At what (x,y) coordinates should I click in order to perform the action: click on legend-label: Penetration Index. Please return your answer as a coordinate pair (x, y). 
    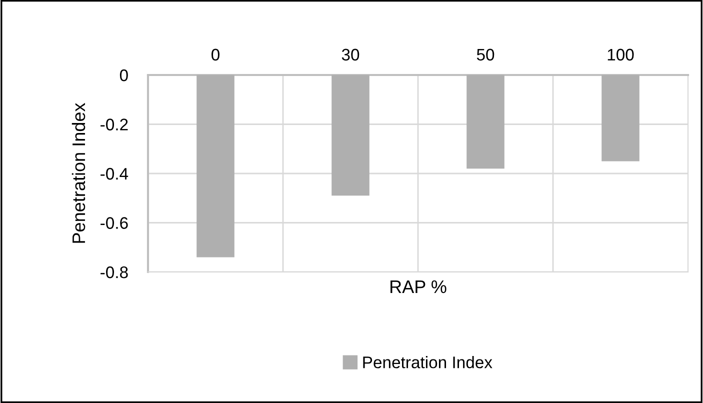
    Looking at the image, I should click on (427, 362).